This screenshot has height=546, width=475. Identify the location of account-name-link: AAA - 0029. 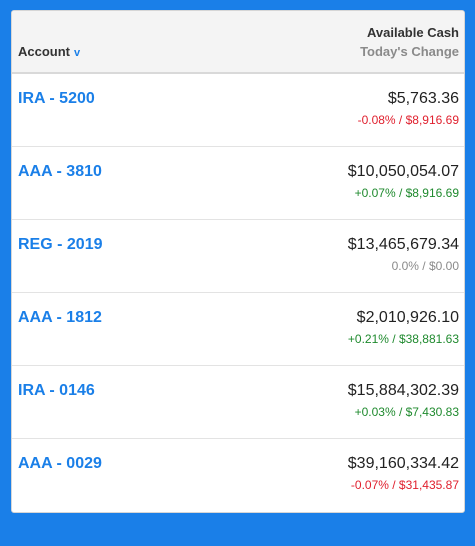
(60, 463).